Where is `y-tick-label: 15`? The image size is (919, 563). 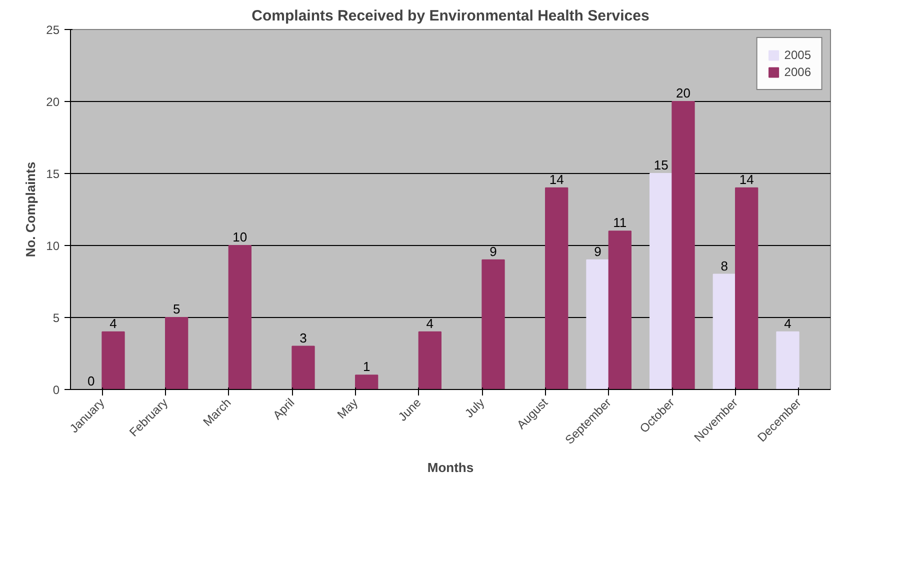
y-tick-label: 15 is located at coordinates (53, 174).